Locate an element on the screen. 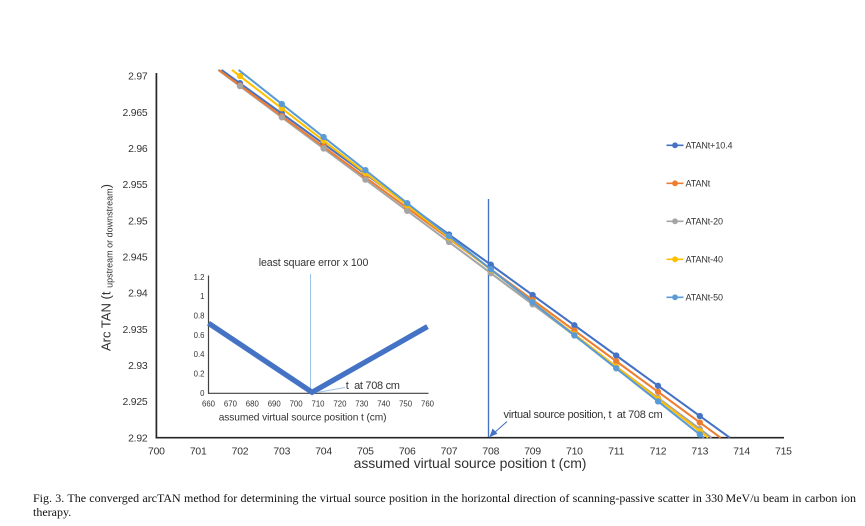 The height and width of the screenshot is (526, 865). svg-text: 706 is located at coordinates (407, 451).